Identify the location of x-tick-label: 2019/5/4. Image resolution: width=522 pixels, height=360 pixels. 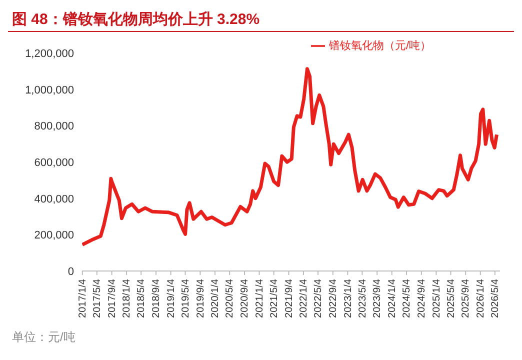
(186, 298).